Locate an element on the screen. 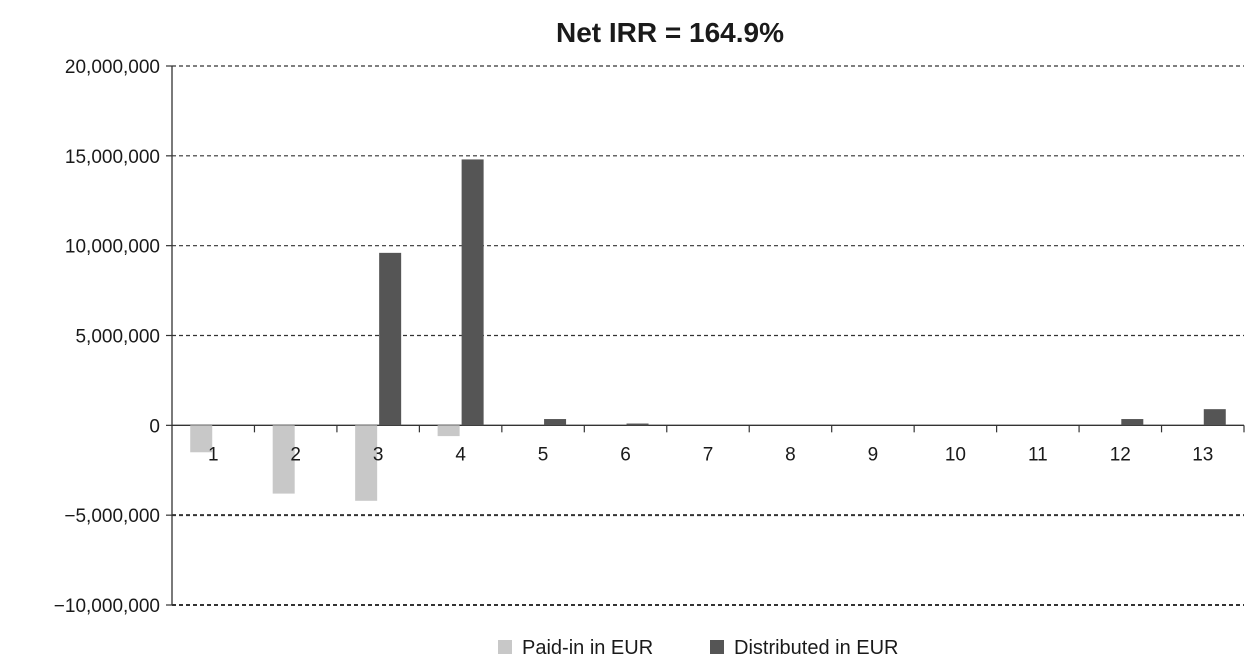 Image resolution: width=1260 pixels, height=670 pixels. y-tick-label: −5,000,000 is located at coordinates (112, 516).